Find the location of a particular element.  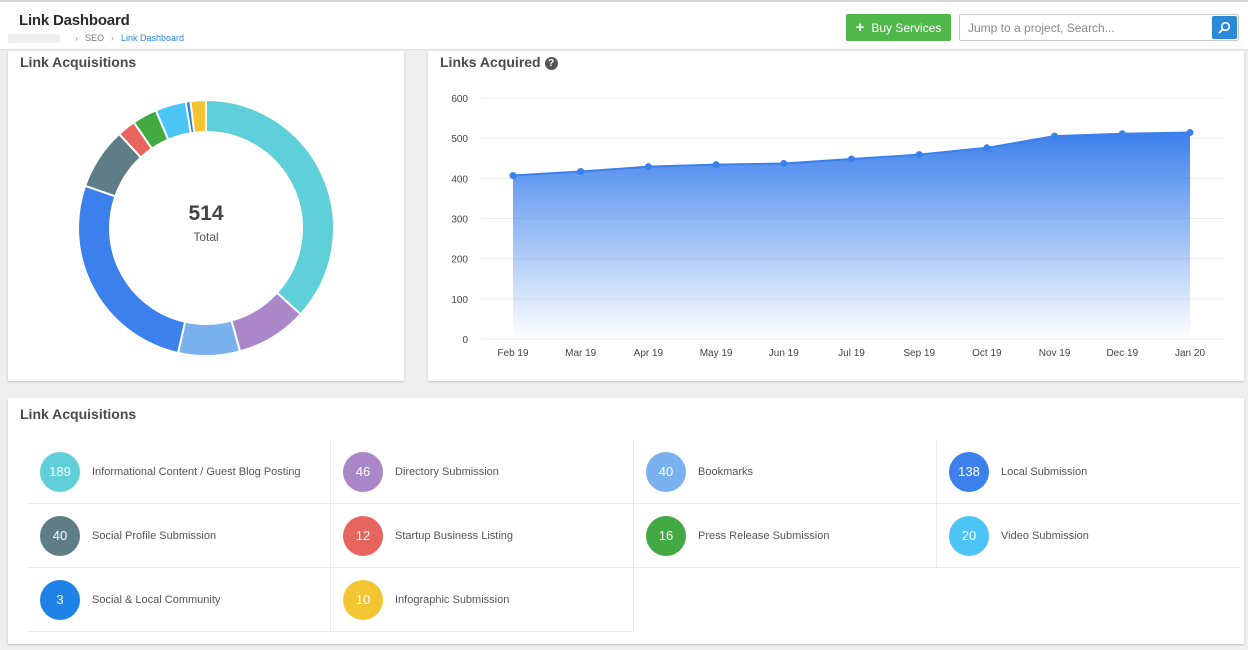

y-tick-label: 300 is located at coordinates (459, 220).